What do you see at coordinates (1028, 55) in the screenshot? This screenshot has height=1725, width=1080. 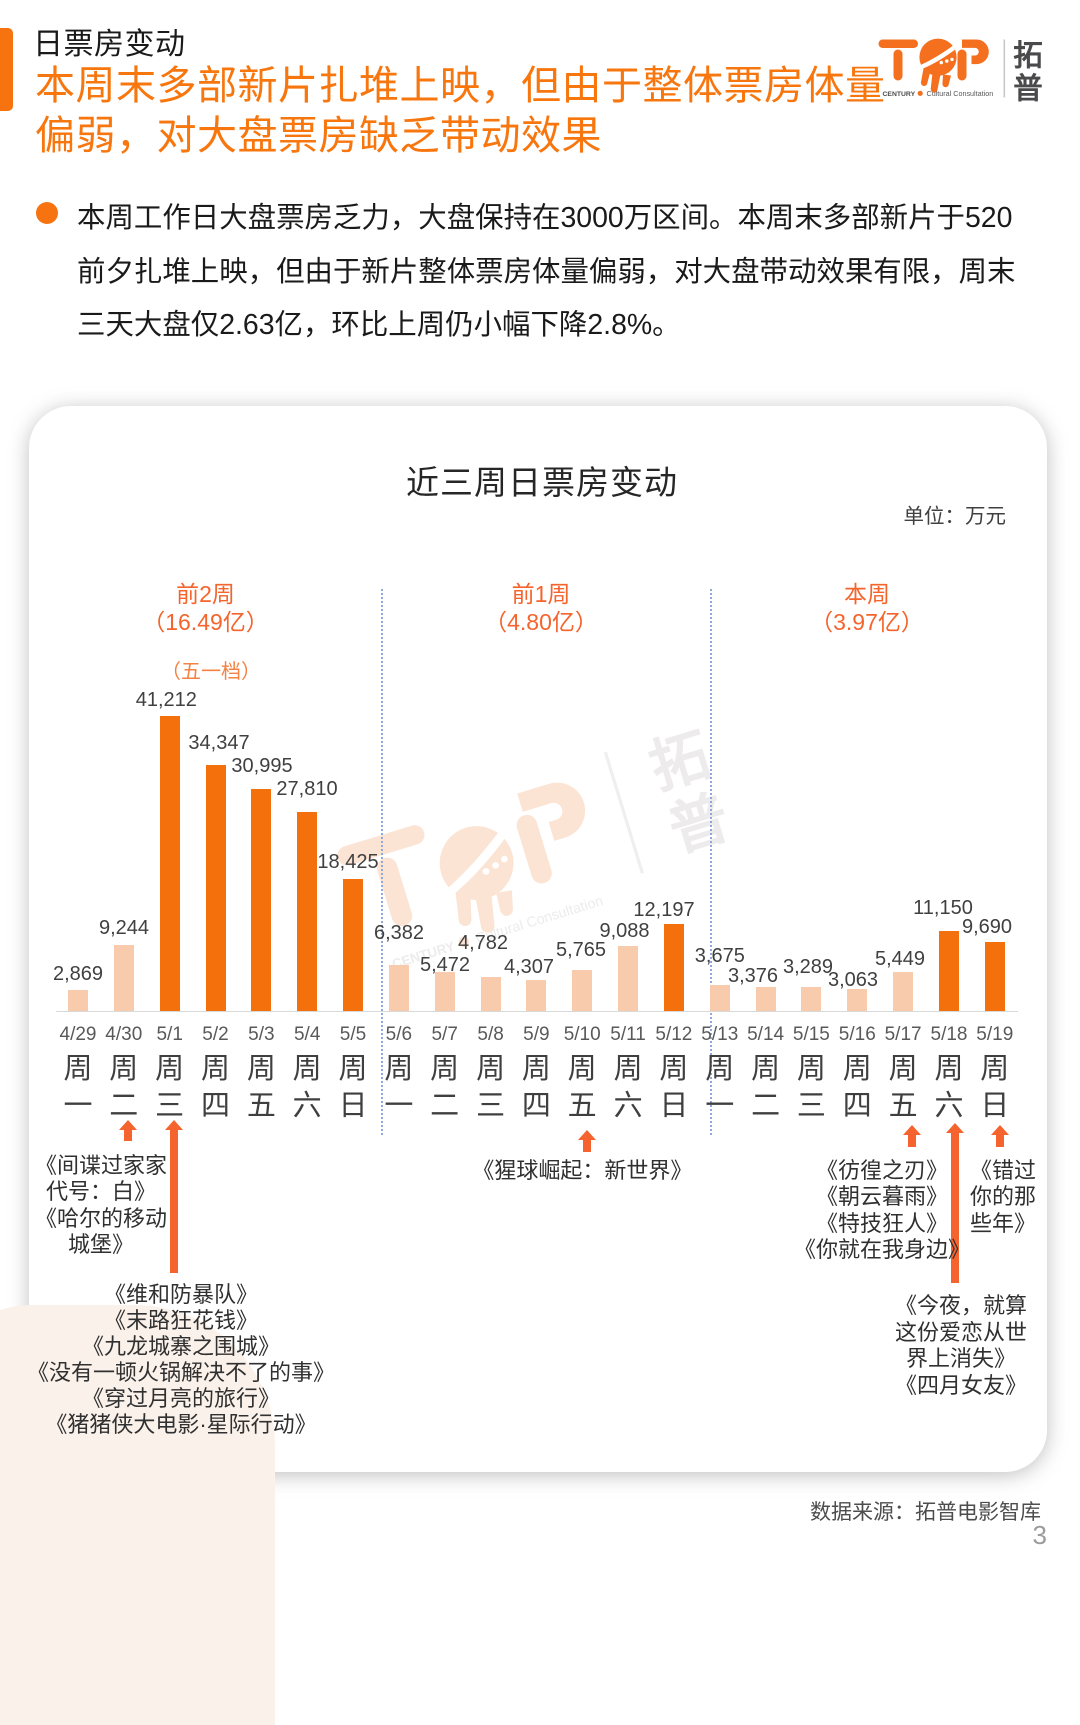 I see `svg-text: 拓` at bounding box center [1028, 55].